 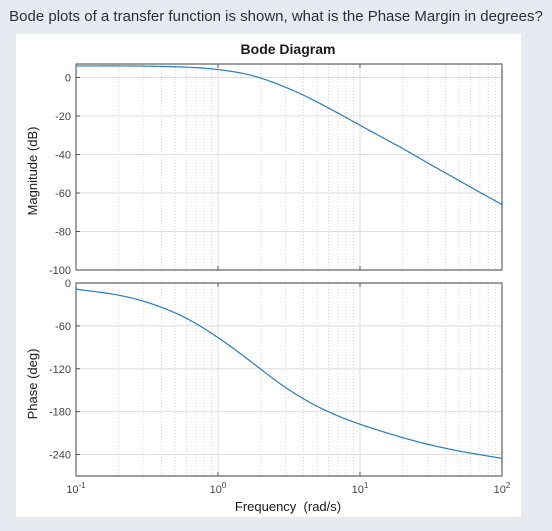 I want to click on x-tick-label: 10⁰, so click(x=218, y=488).